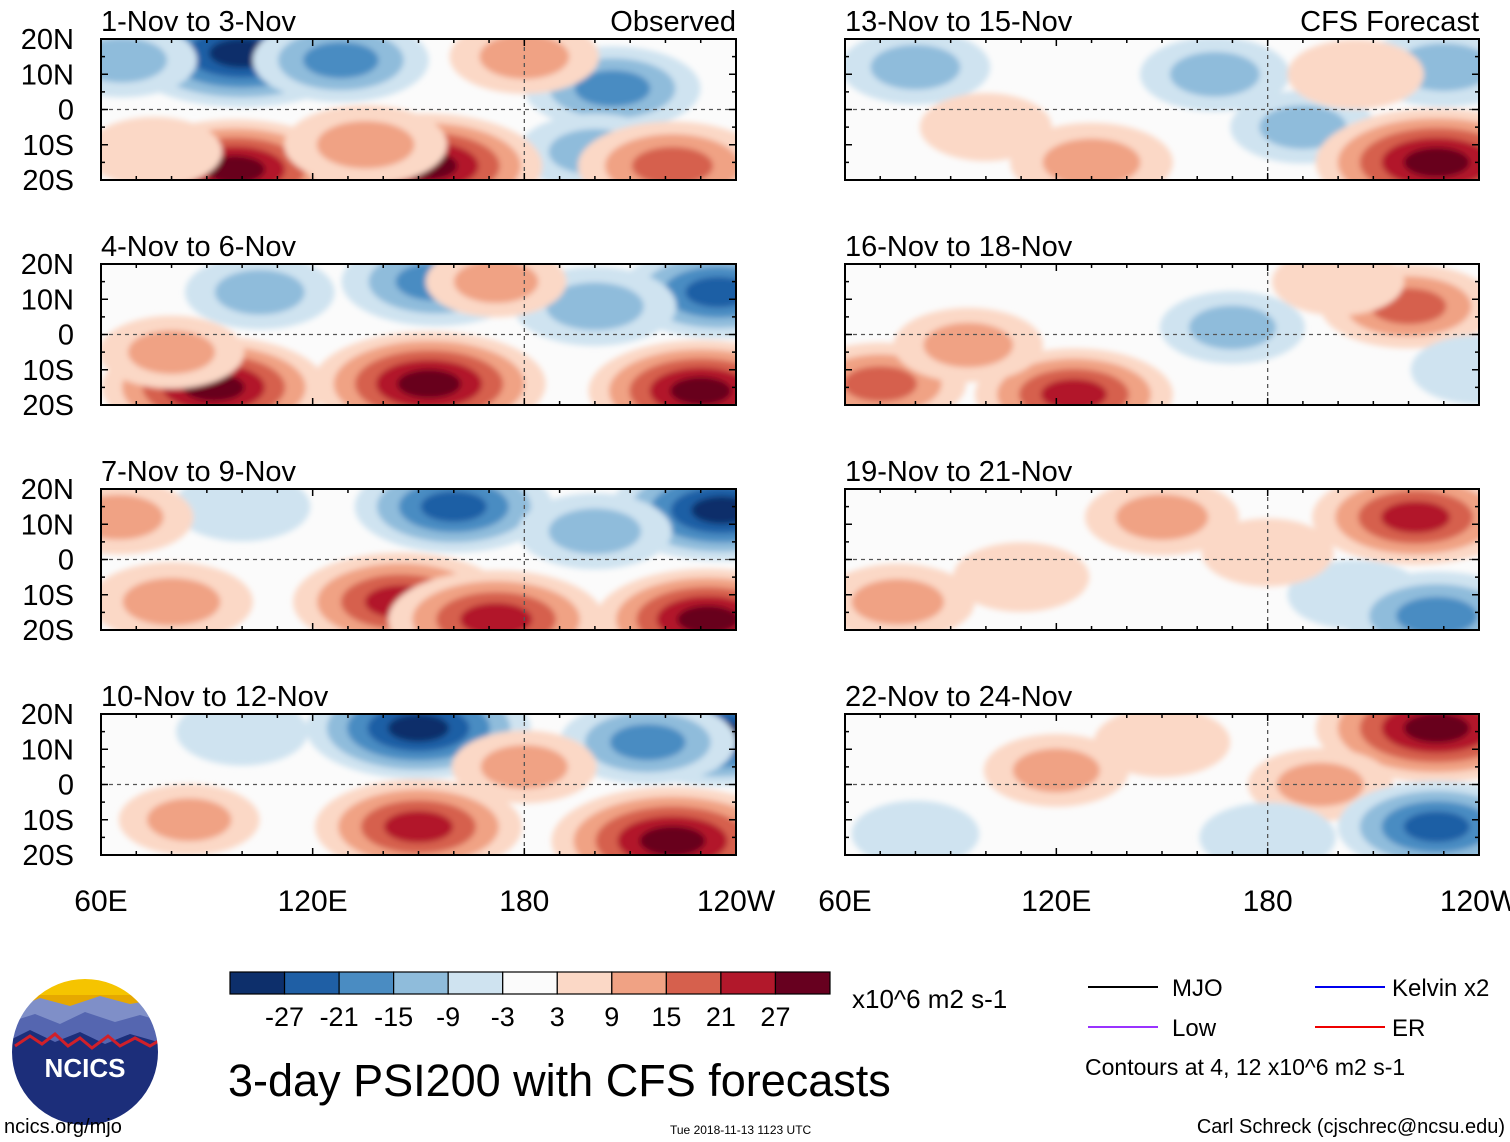  What do you see at coordinates (741, 1130) in the screenshot?
I see `footer-center: Tue 2018-11-13 1123 UTC` at bounding box center [741, 1130].